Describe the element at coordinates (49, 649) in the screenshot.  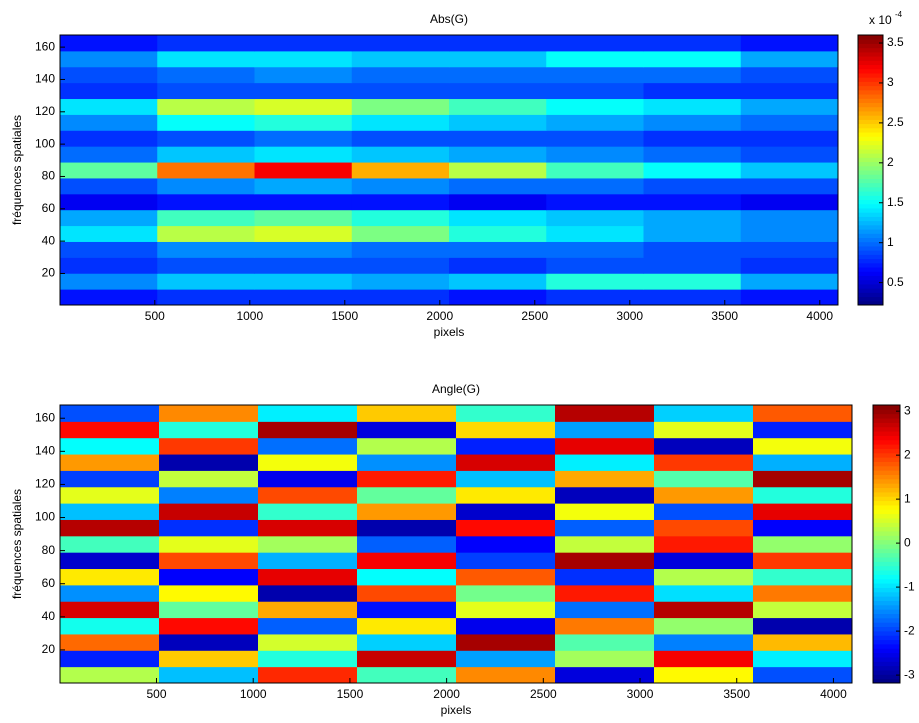
I see `y-tick-label: 20` at that location.